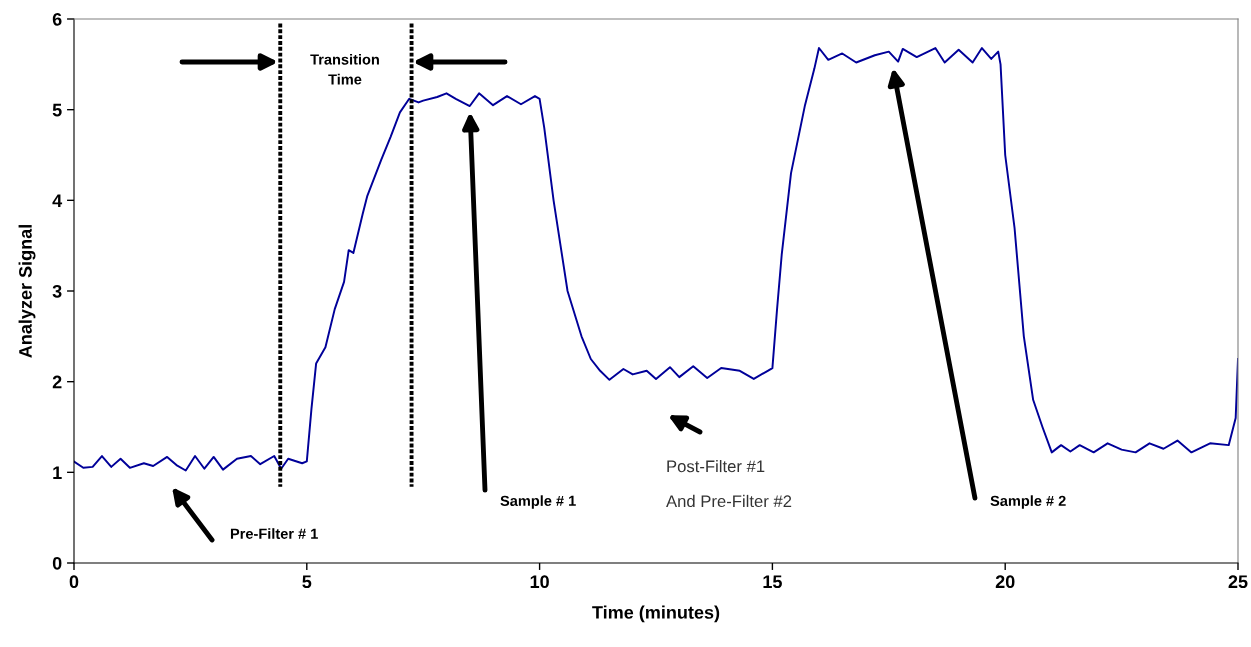  What do you see at coordinates (74, 582) in the screenshot?
I see `x-tick-label: 0` at bounding box center [74, 582].